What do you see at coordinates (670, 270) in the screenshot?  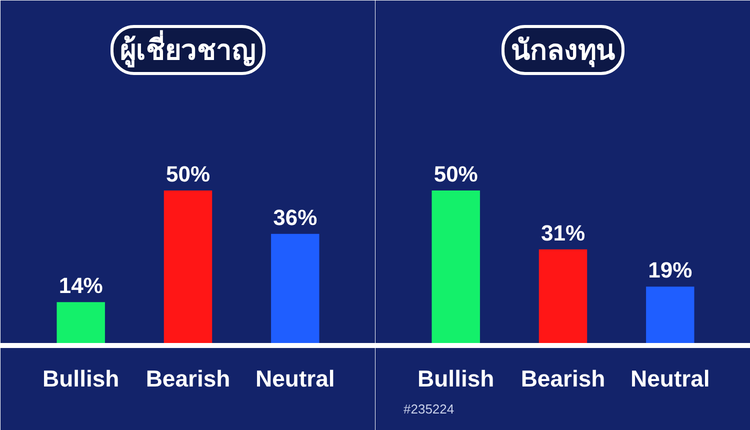 I see `data-label: 19%` at bounding box center [670, 270].